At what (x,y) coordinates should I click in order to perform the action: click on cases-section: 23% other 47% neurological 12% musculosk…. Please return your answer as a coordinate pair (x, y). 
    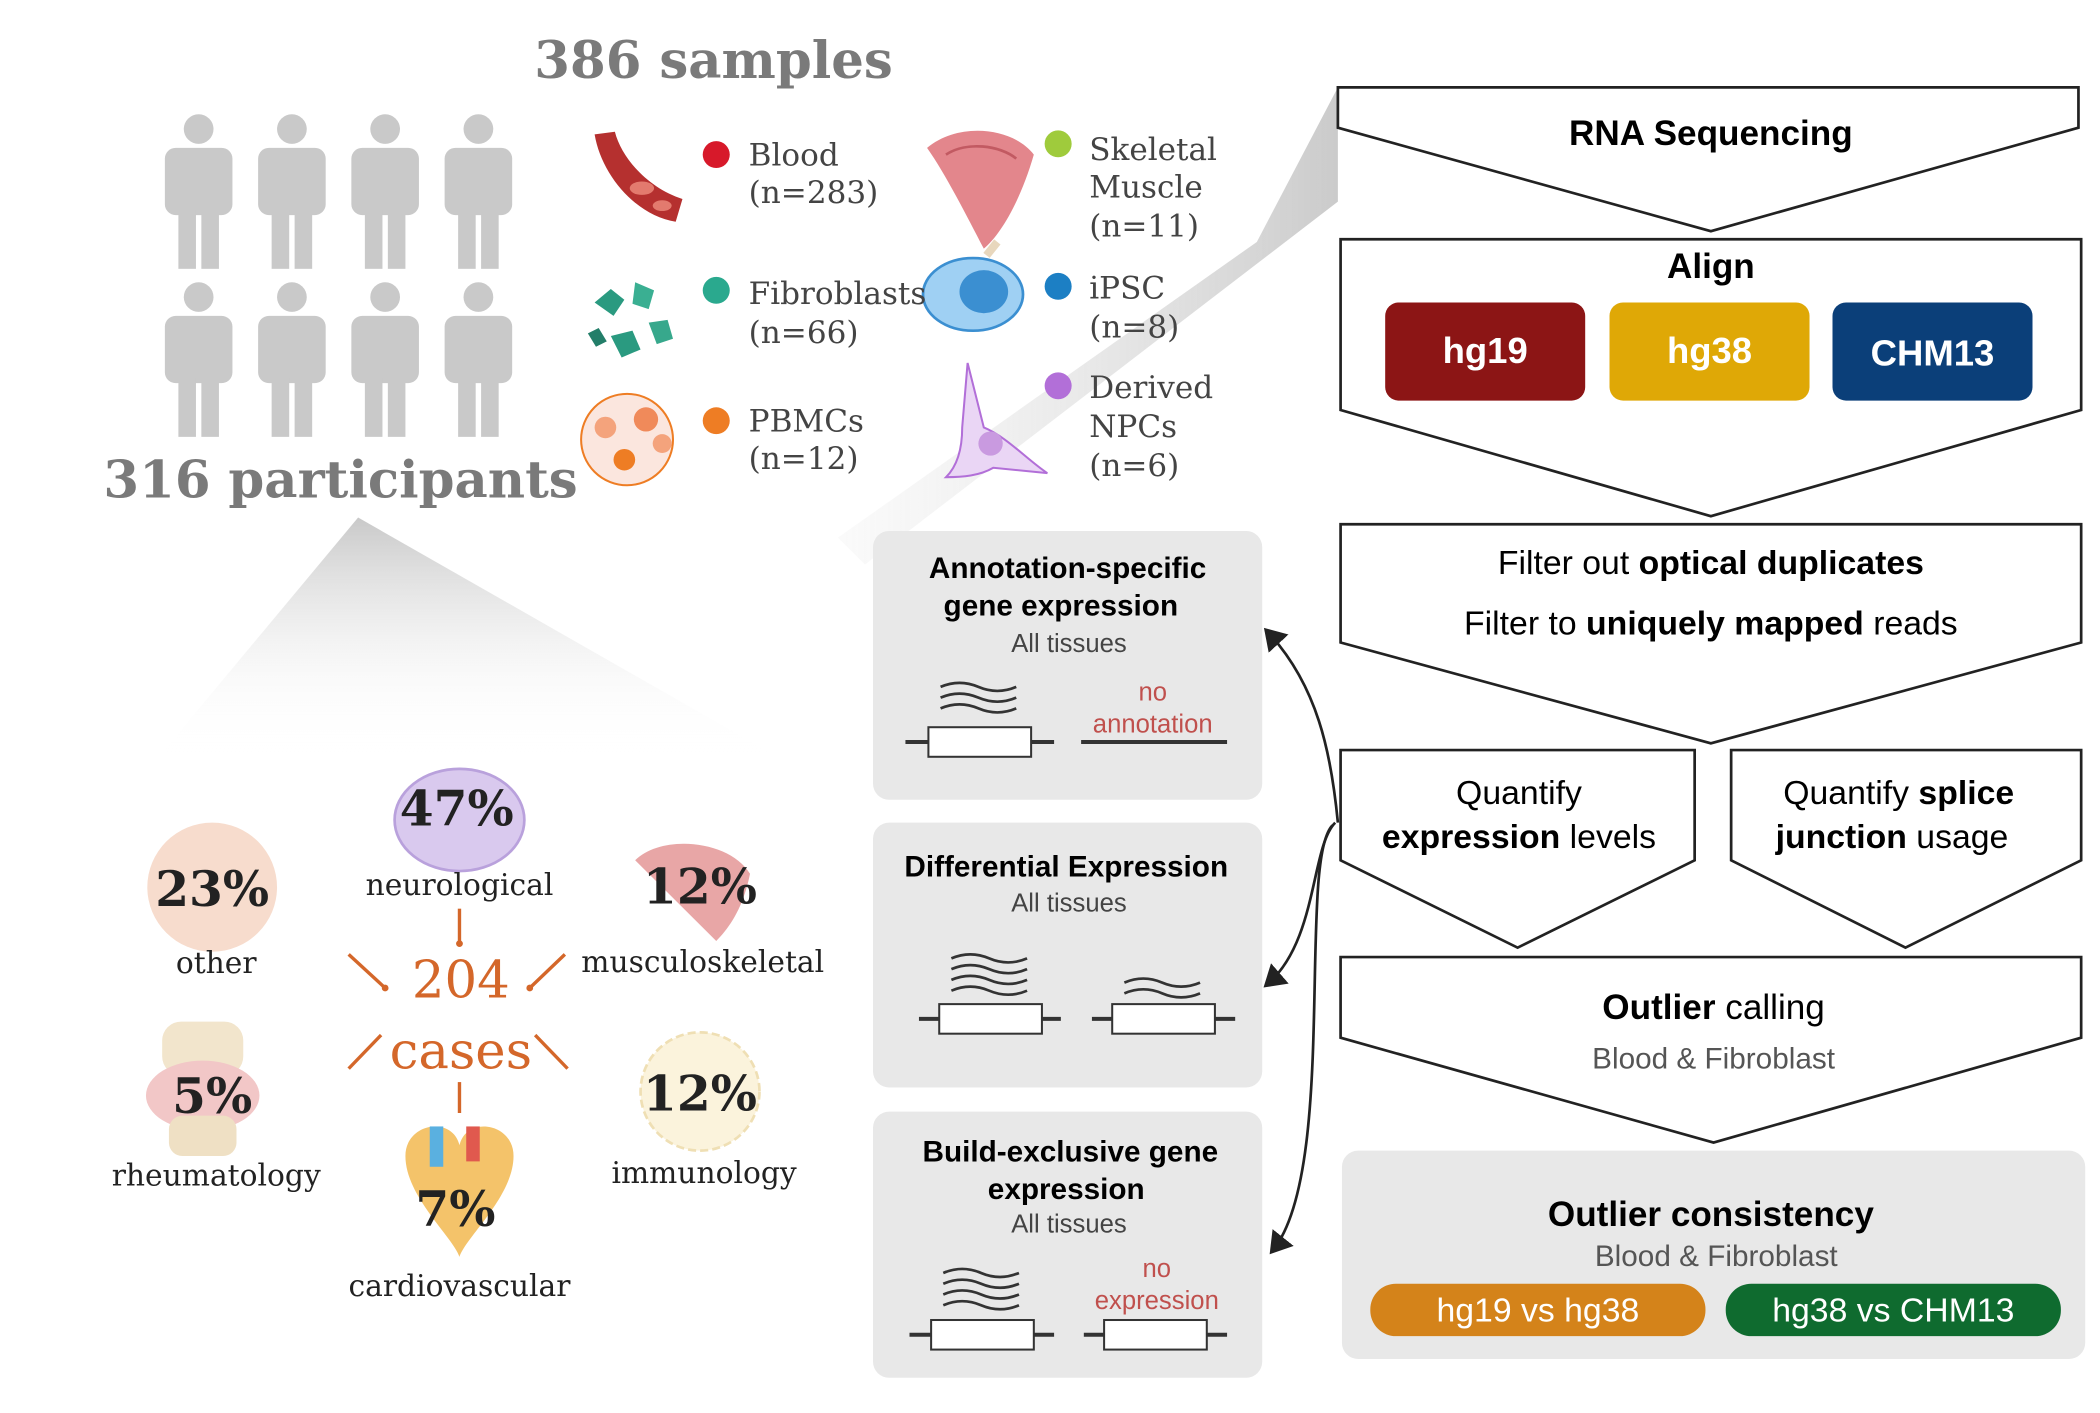
    Looking at the image, I should click on (468, 1035).